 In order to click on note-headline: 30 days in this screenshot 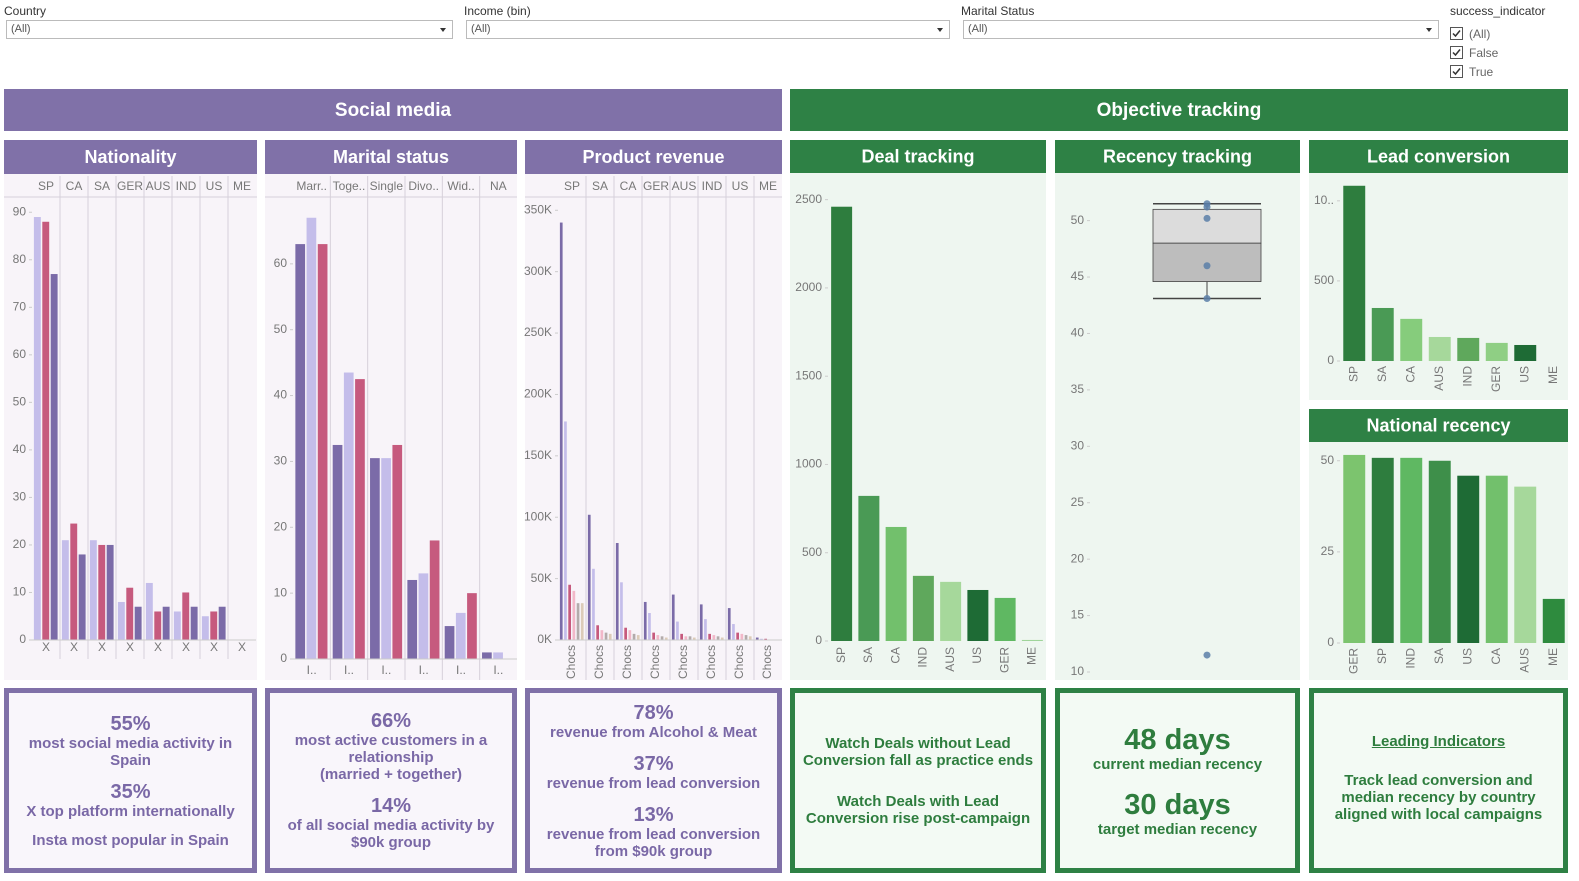, I will do `click(1177, 804)`.